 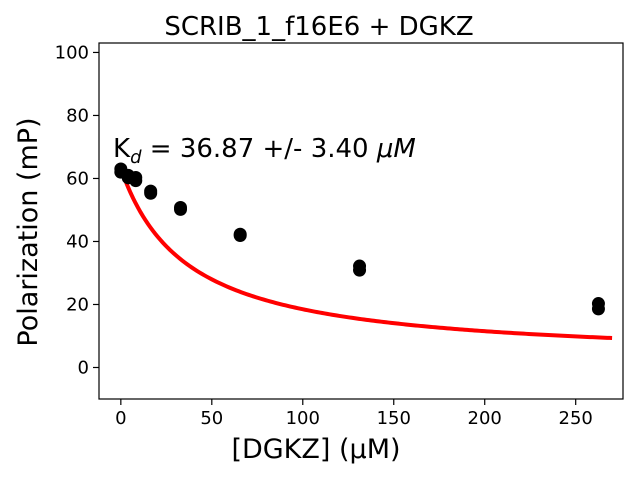 I want to click on x-axis-label: [DGKZ] (μM), so click(x=315, y=449).